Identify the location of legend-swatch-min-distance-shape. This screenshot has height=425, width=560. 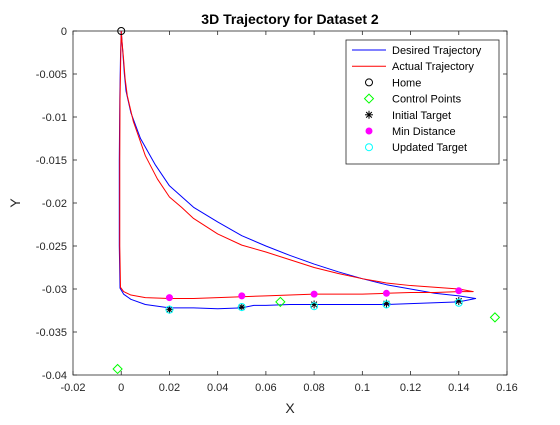
(369, 131).